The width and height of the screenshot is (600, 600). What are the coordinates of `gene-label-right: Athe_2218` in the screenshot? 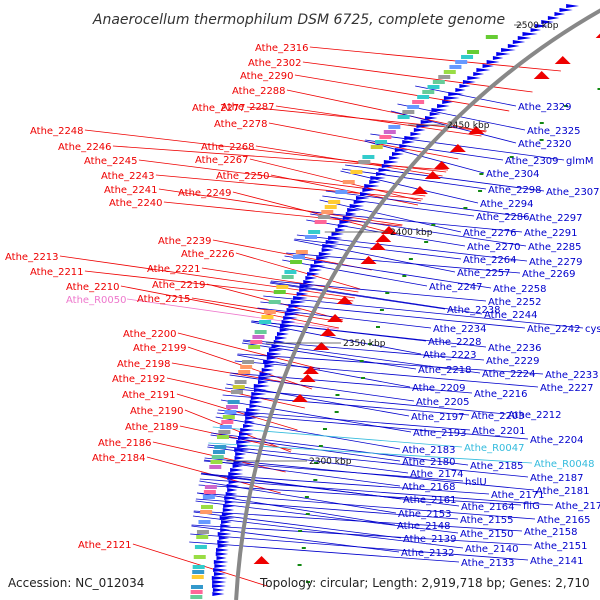 It's located at (445, 370).